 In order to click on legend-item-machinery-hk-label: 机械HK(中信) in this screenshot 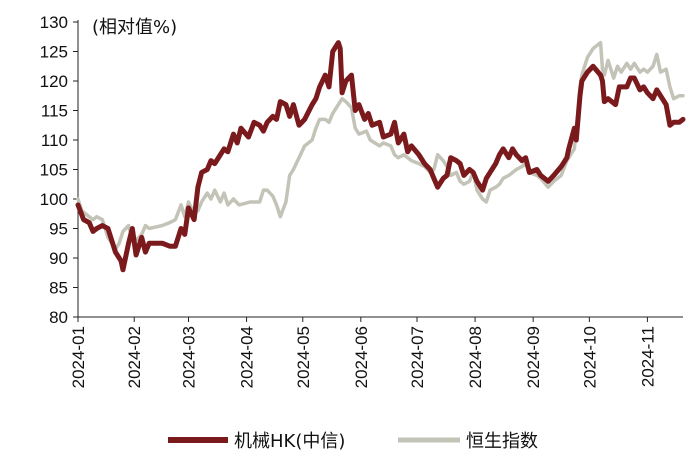, I will do `click(289, 441)`.